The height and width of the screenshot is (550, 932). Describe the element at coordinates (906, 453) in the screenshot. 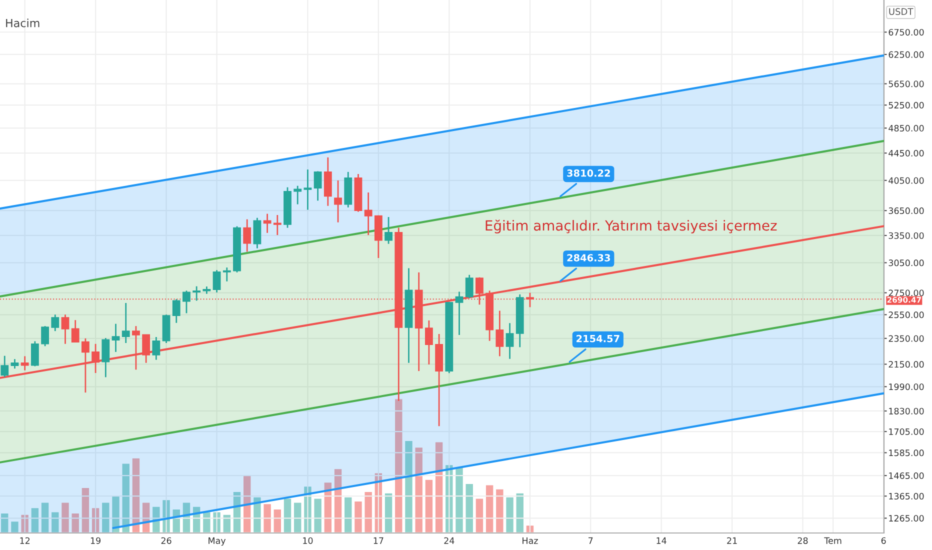

I see `y-tick-label: 1585.00` at that location.